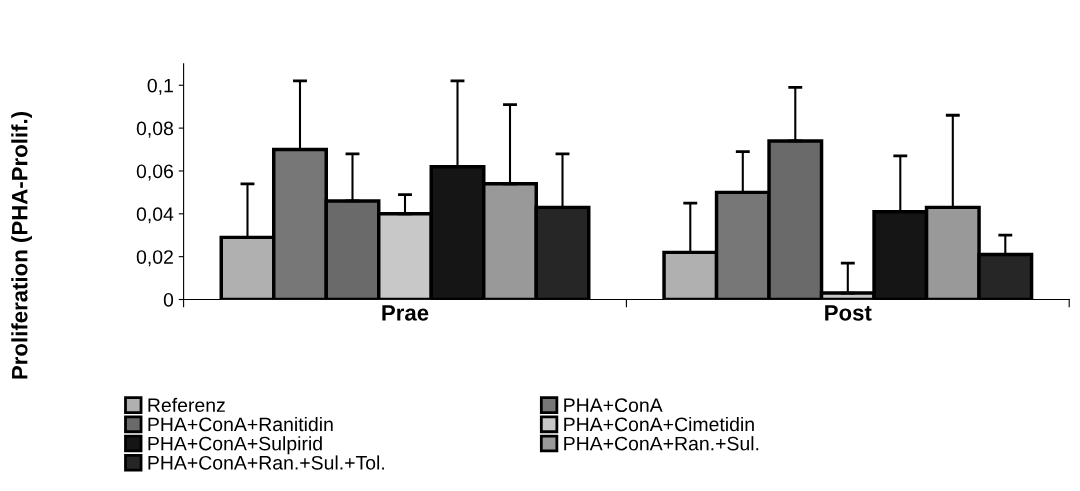 Image resolution: width=1080 pixels, height=491 pixels. I want to click on y-tick-label: 0,08, so click(155, 129).